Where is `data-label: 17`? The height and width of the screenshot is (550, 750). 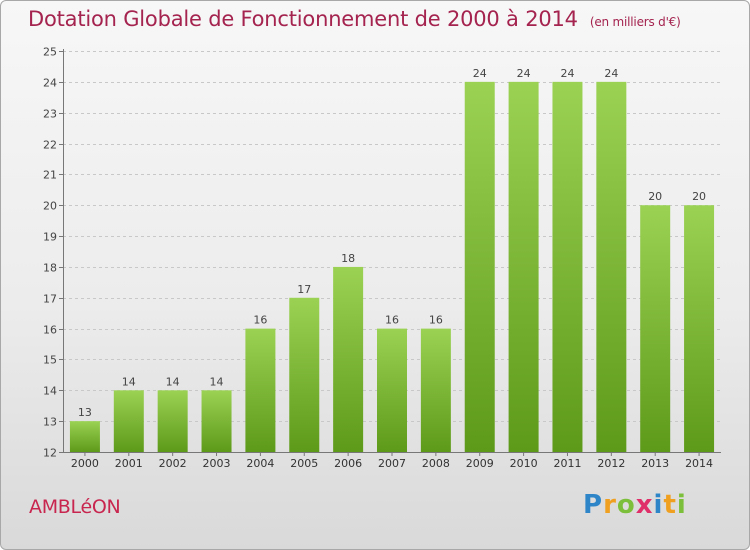 data-label: 17 is located at coordinates (304, 289).